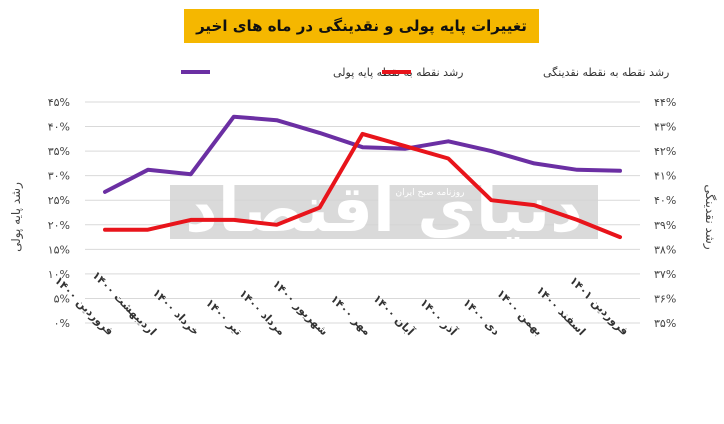  What do you see at coordinates (62, 323) in the screenshot?
I see `left-tick-label: ۰%` at bounding box center [62, 323].